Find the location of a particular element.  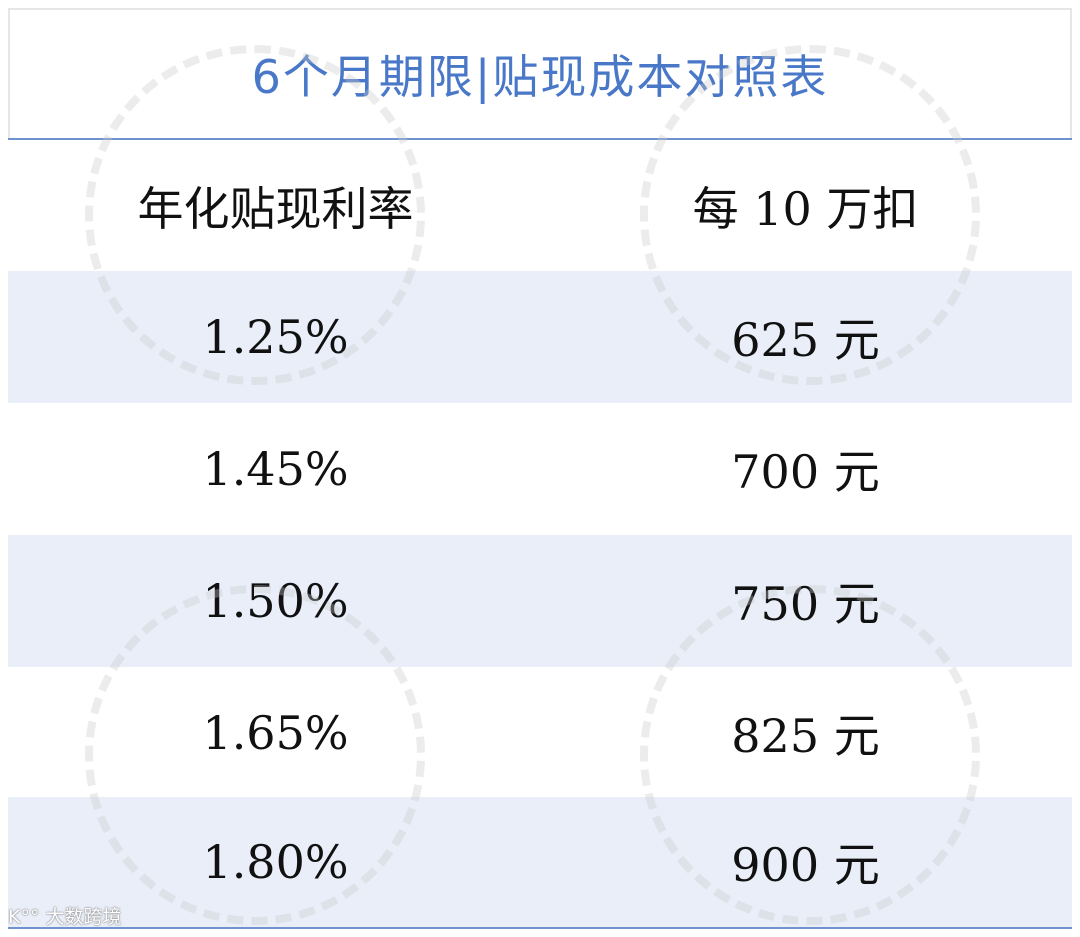

cost-cell: 700 元 is located at coordinates (805, 472).